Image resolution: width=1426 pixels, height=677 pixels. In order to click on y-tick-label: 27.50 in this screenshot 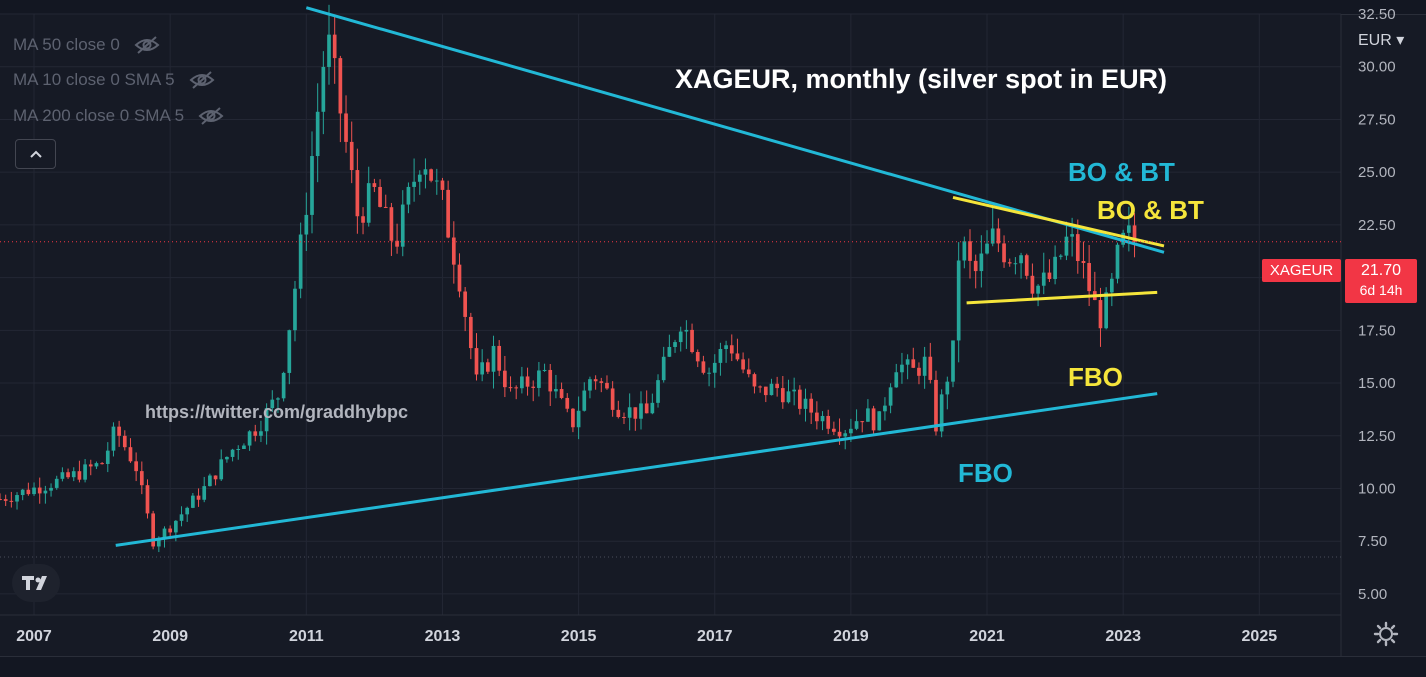, I will do `click(1377, 119)`.